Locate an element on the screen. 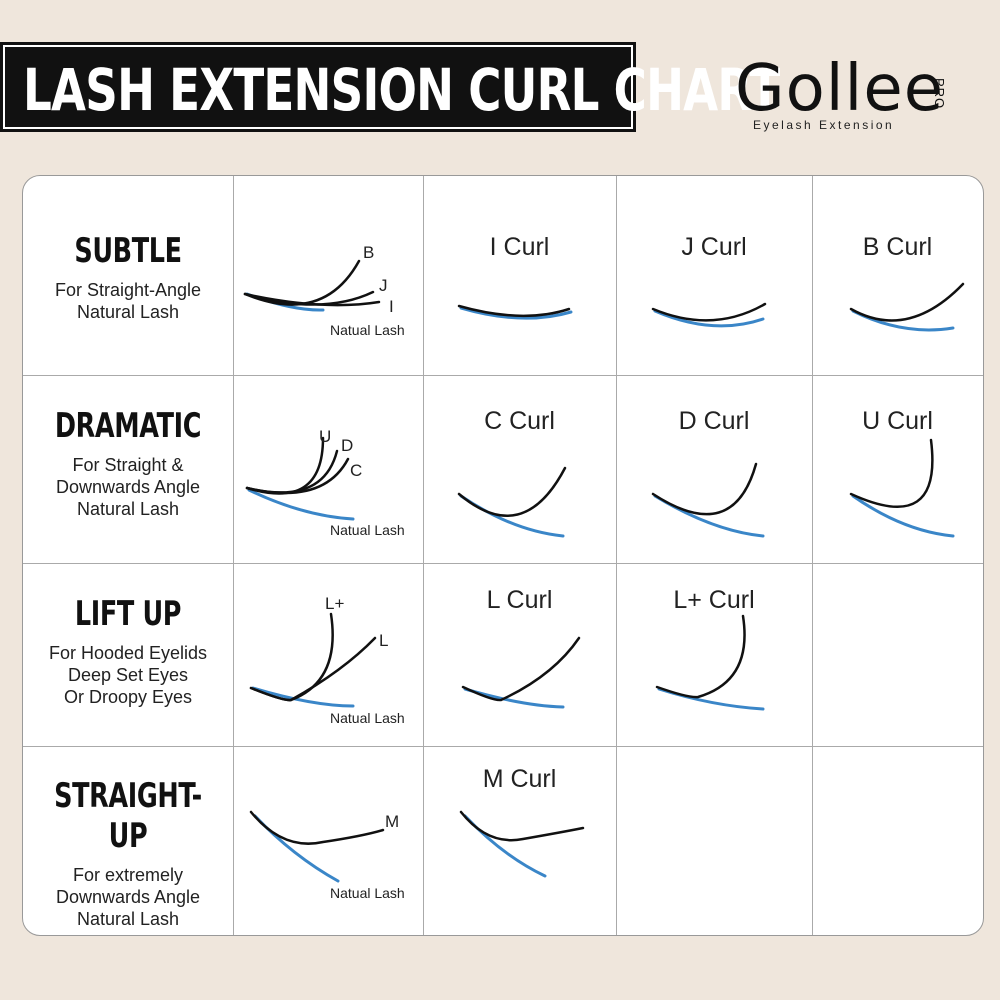  overlay-letter: D is located at coordinates (347, 445).